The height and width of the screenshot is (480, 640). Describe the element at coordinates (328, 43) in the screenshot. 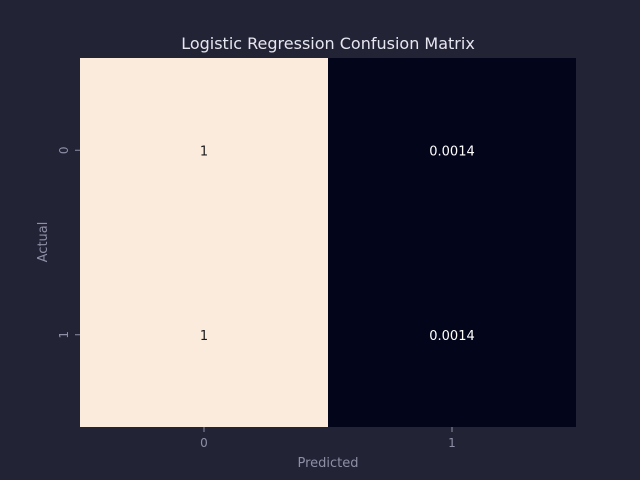

I see `chart-title: Logistic Regression Confusion Matrix` at that location.